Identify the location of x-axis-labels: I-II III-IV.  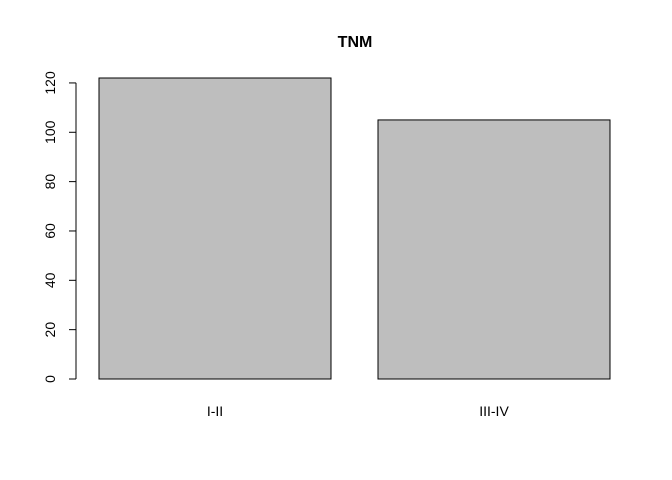
(358, 411).